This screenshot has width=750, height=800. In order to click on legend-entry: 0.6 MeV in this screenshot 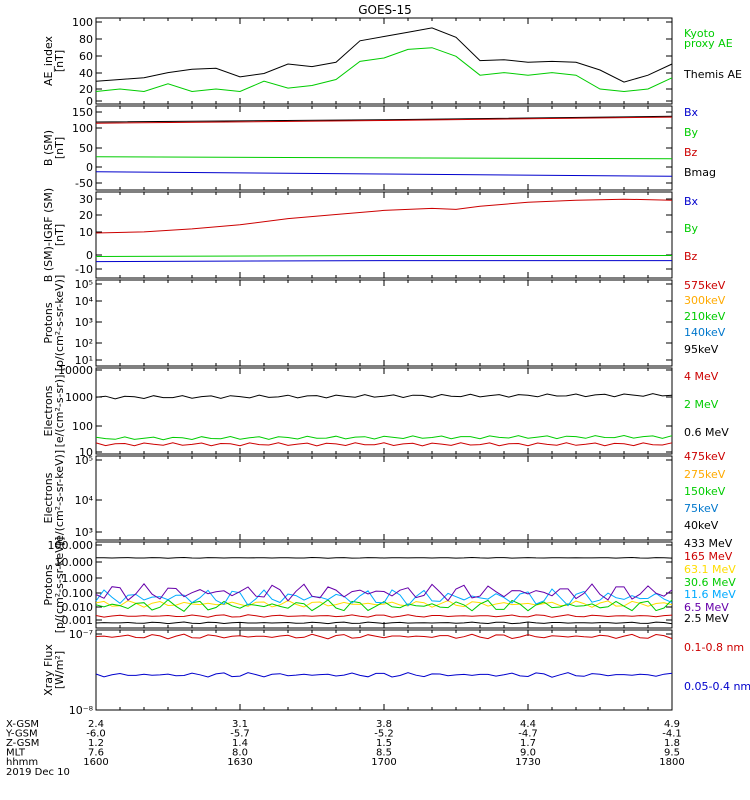, I will do `click(706, 432)`.